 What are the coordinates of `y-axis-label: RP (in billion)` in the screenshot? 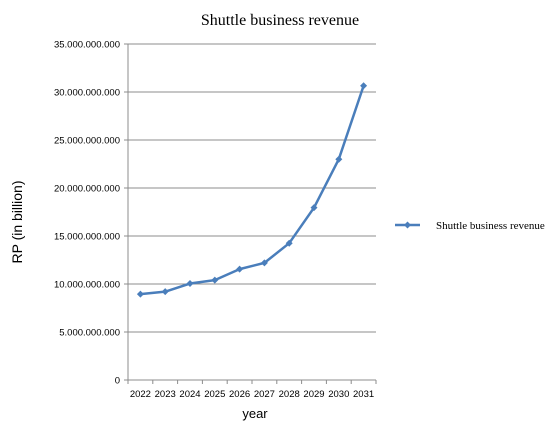 It's located at (17, 222).